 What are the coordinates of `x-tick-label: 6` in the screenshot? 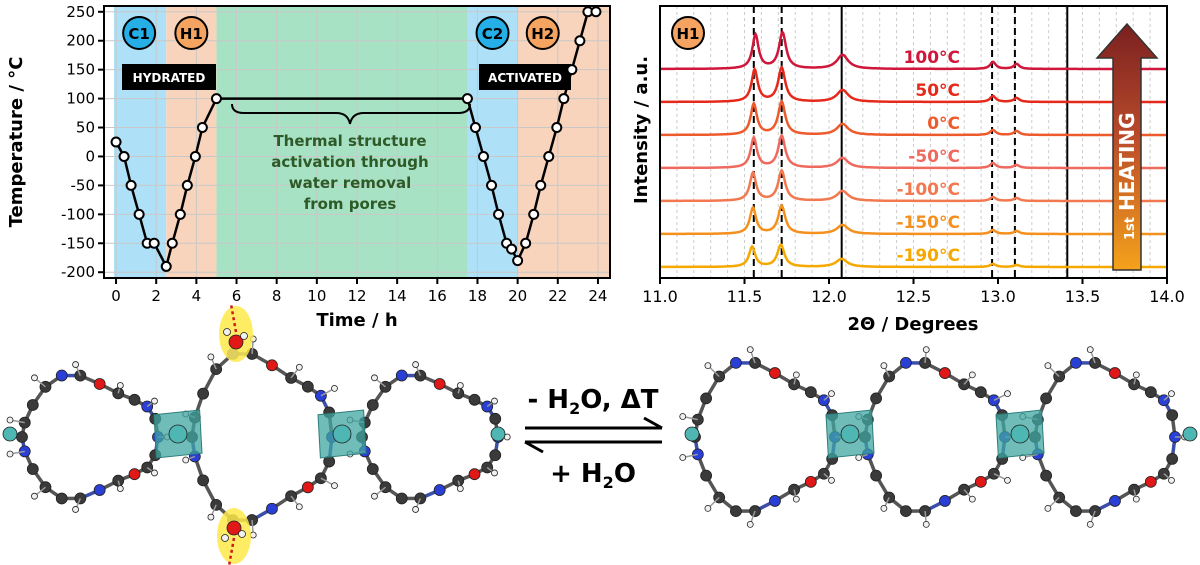 It's located at (237, 296).